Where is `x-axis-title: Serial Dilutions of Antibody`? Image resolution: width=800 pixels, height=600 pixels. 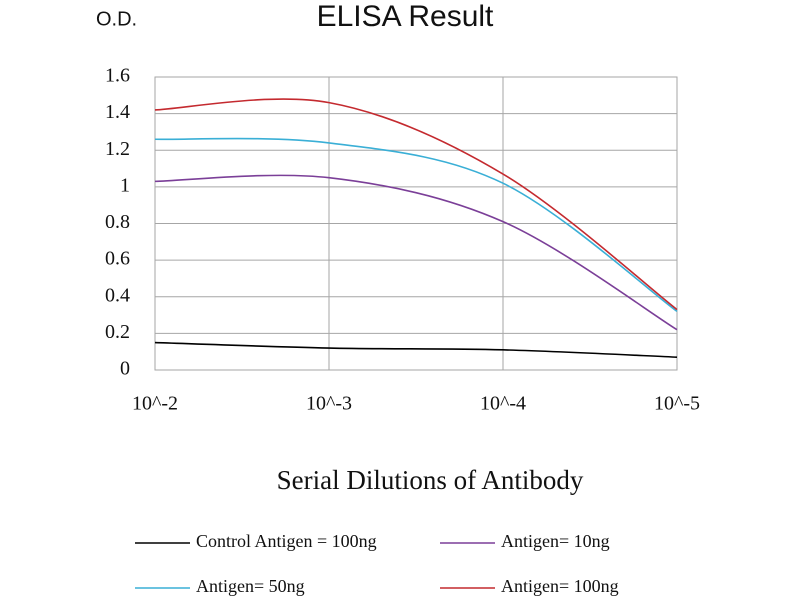 x-axis-title: Serial Dilutions of Antibody is located at coordinates (430, 480).